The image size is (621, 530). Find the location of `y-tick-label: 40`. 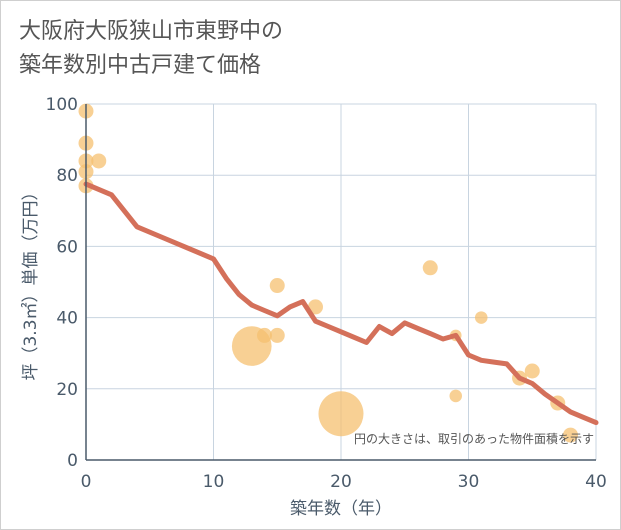

y-tick-label: 40 is located at coordinates (67, 319).